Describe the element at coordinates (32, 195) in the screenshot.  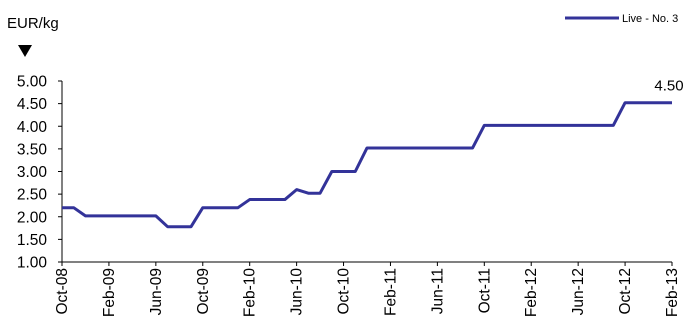
I see `y-tick-label: 2.50` at that location.